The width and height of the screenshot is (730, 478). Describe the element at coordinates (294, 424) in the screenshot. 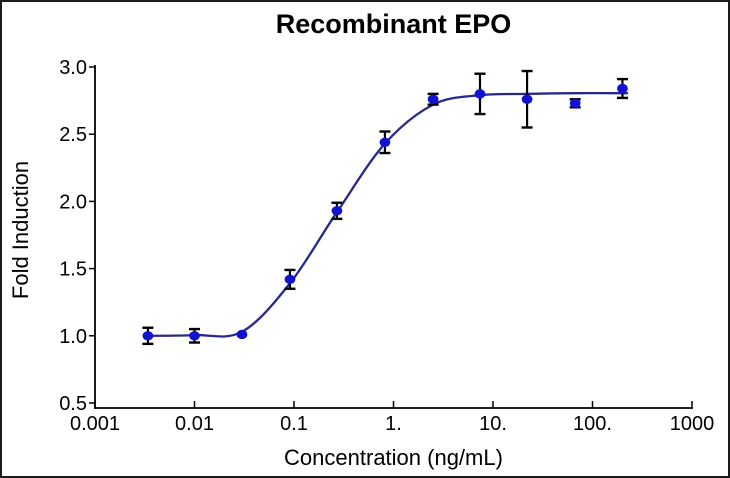

I see `x-tick-label: 0.1` at that location.